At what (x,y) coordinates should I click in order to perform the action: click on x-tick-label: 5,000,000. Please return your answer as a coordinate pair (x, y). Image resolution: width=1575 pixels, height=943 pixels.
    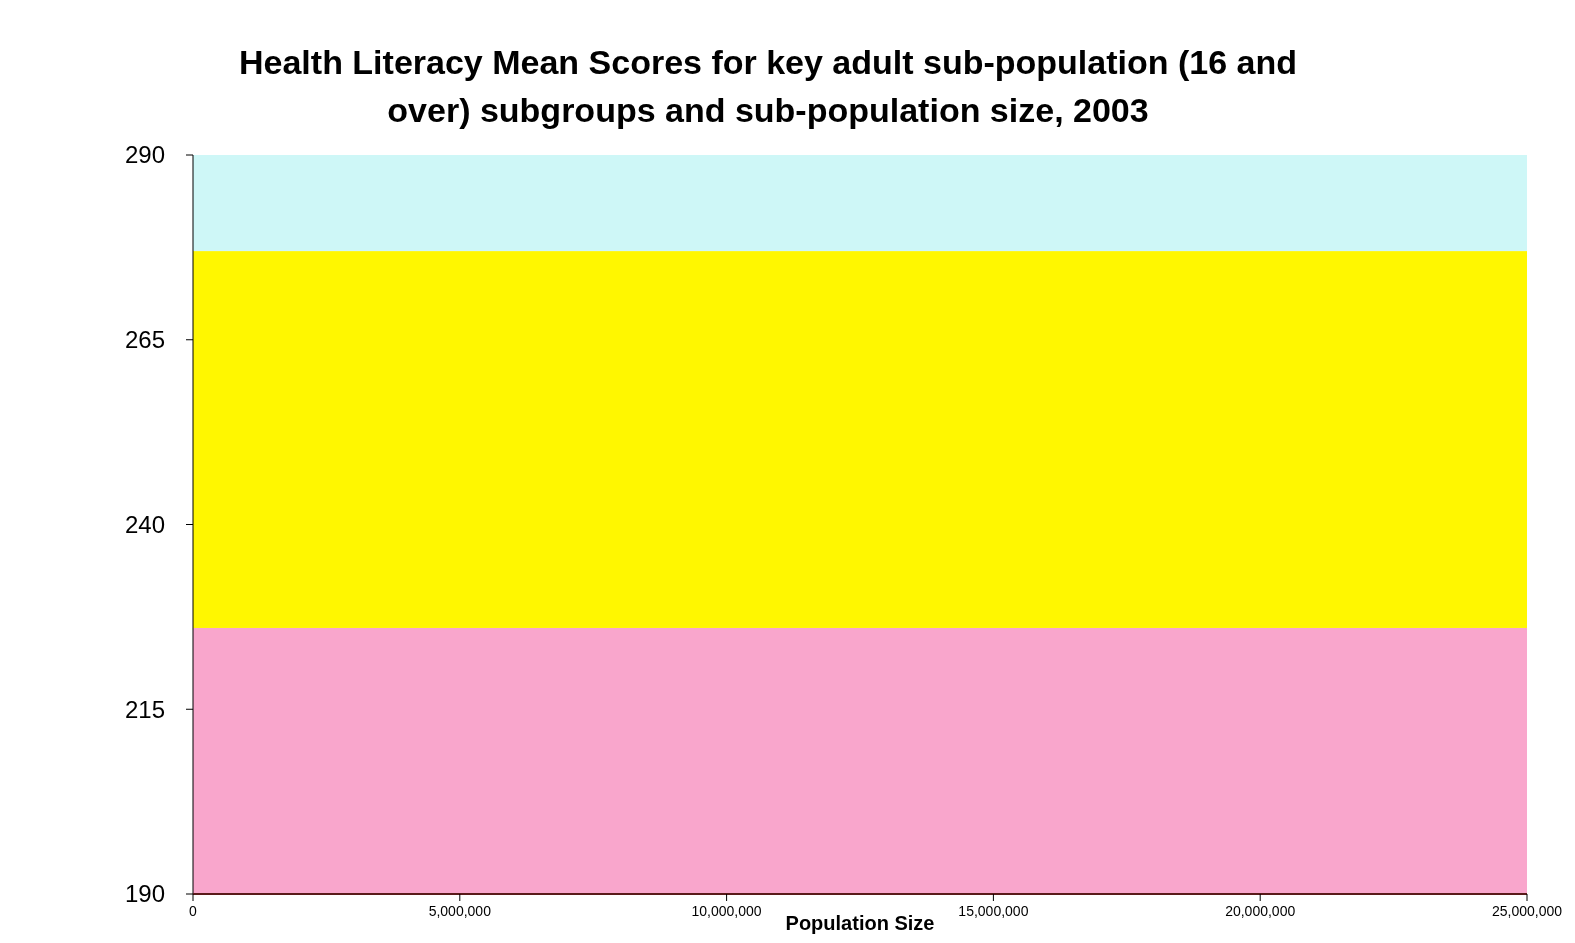
    Looking at the image, I should click on (460, 911).